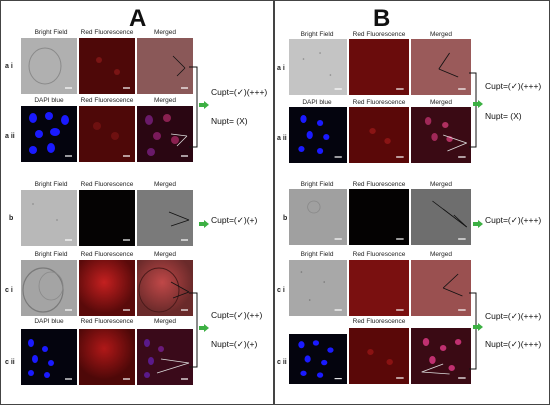 The height and width of the screenshot is (405, 550). Describe the element at coordinates (513, 344) in the screenshot. I see `annotation-c-nupt: Nupt=(✓)(+++)` at that location.